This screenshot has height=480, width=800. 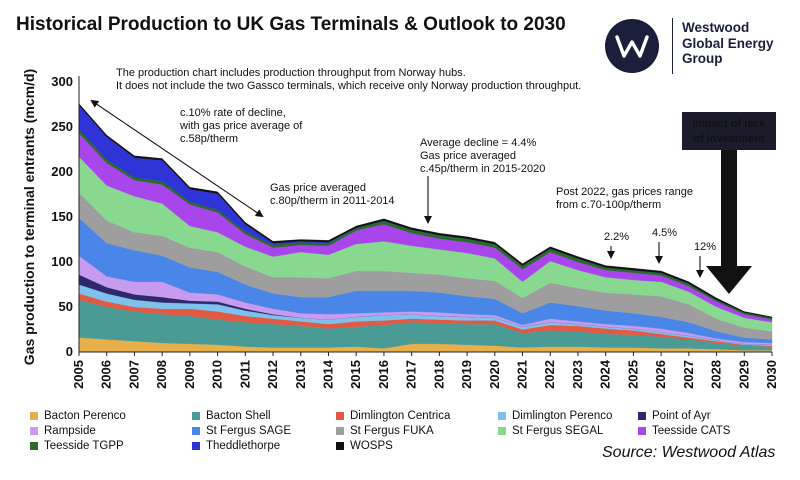 I want to click on y-tick-label: 0, so click(x=69, y=351).